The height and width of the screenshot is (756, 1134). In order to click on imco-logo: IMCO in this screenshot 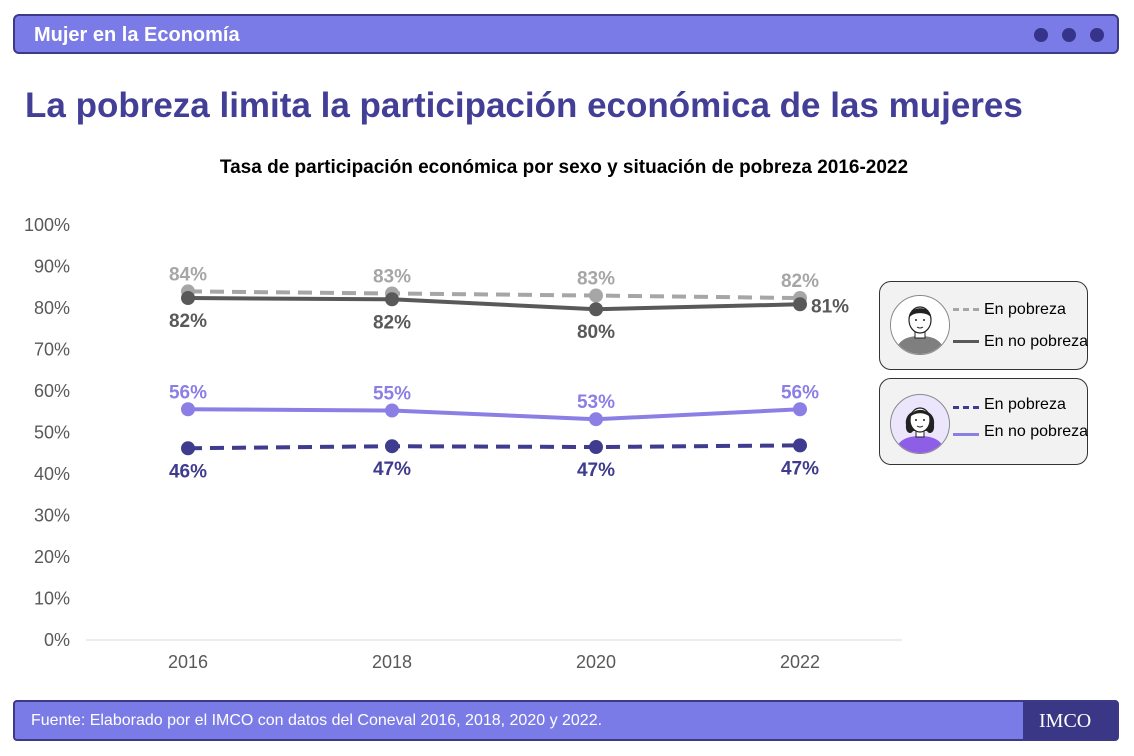, I will do `click(1070, 720)`.